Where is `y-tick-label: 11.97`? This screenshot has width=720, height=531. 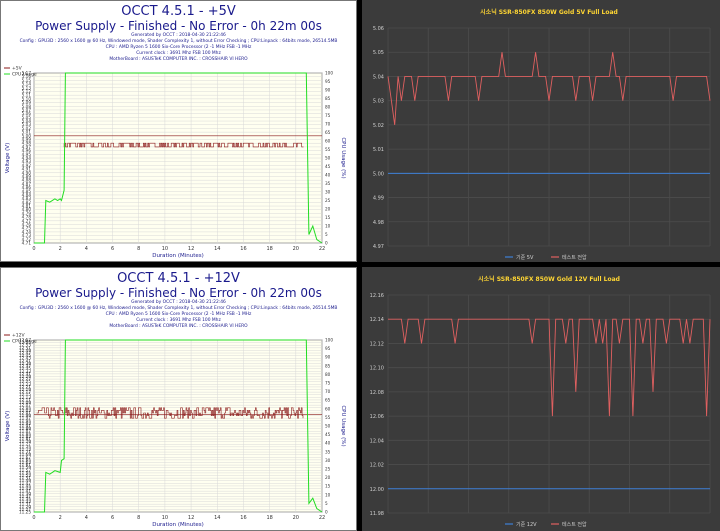
y-tick-label: 11.97 is located at coordinates (25, 418).